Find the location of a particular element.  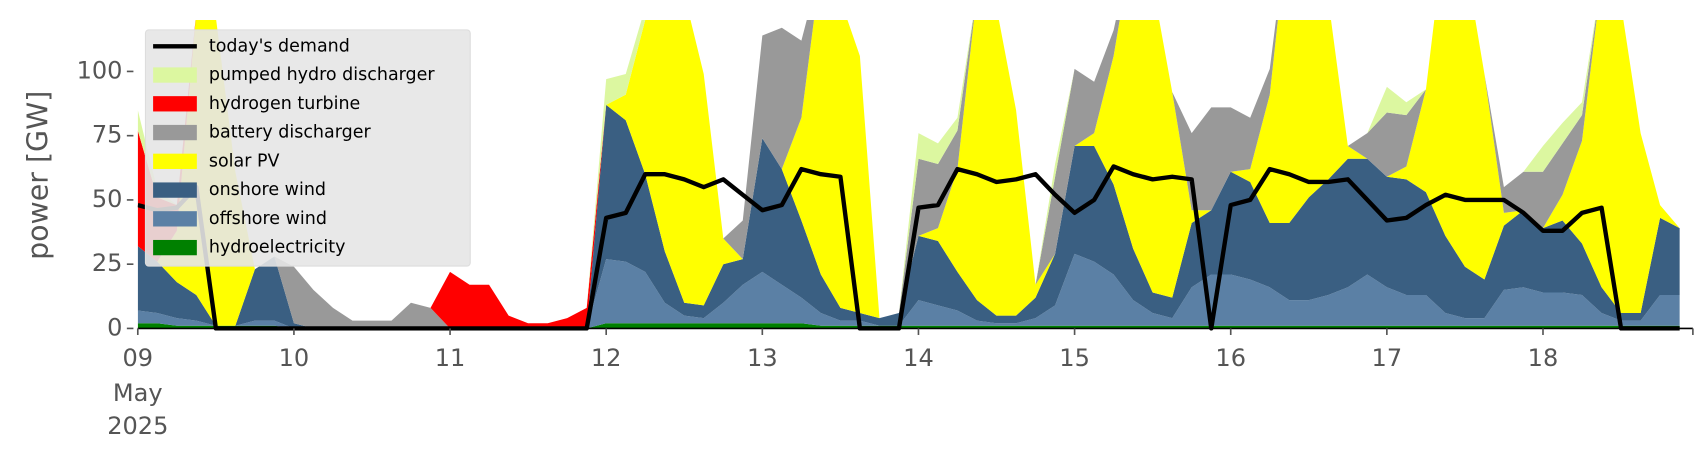

legend-label: offshore wind is located at coordinates (268, 219).